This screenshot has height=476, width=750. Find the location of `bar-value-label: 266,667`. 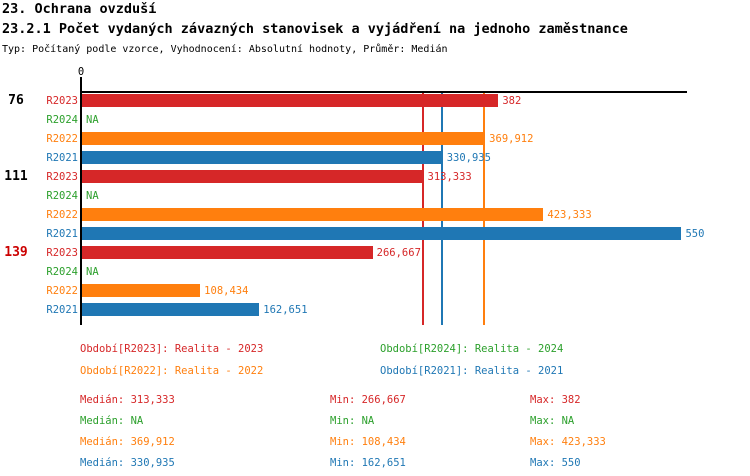

bar-value-label: 266,667 is located at coordinates (398, 253).